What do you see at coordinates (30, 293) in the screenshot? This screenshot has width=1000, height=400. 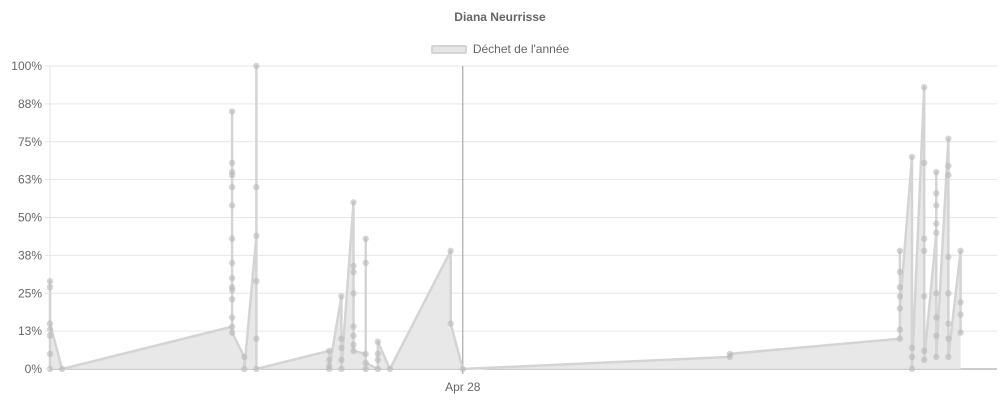 I see `y-tick-label: 25%` at bounding box center [30, 293].